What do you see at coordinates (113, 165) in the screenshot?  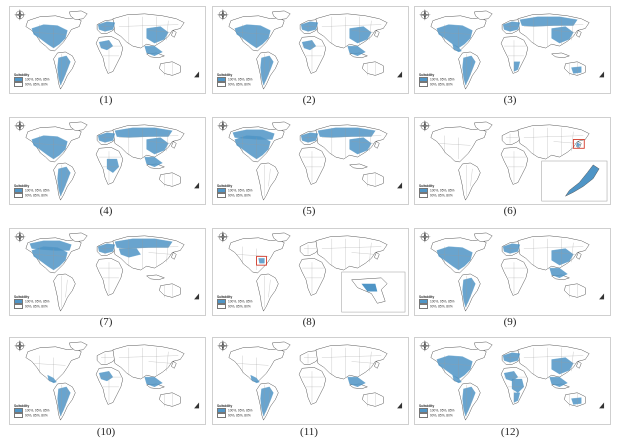 I see `suitable-area-africa-central` at bounding box center [113, 165].